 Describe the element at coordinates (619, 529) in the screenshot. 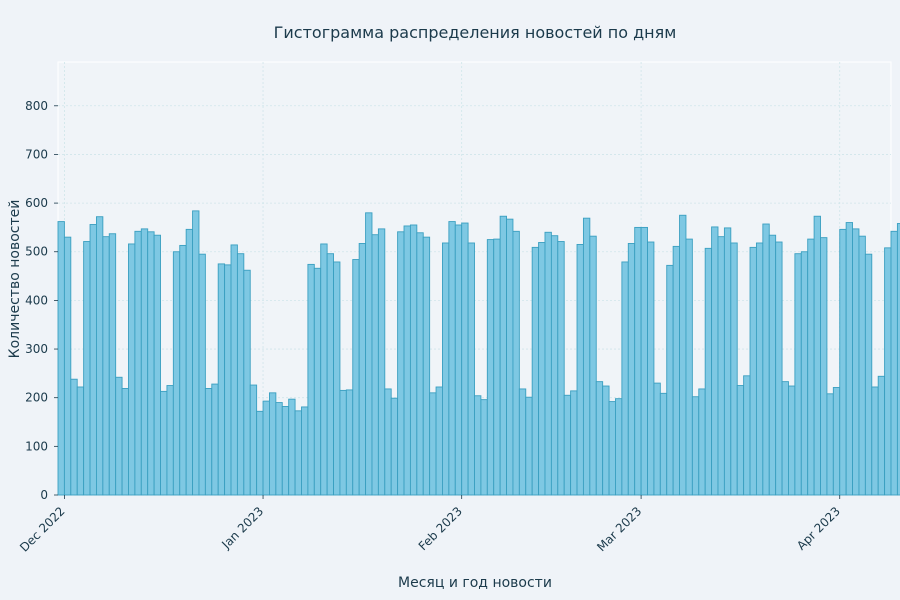

I see `x-tick-label: Mar 2023` at that location.